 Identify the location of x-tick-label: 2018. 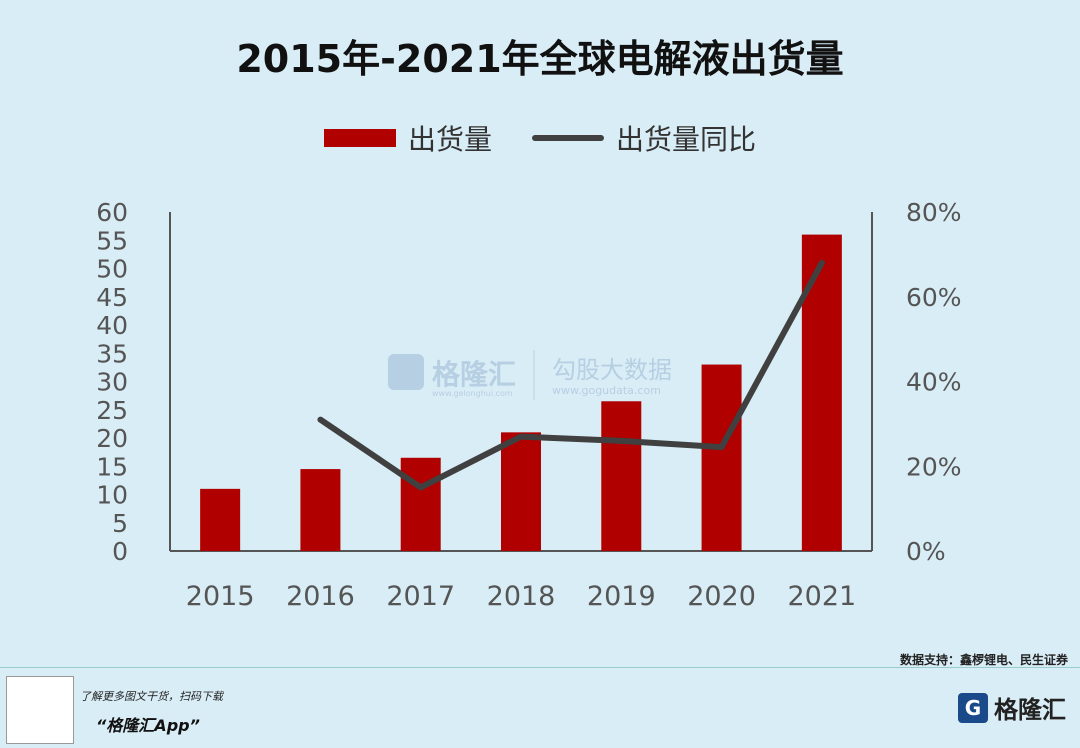
(521, 596).